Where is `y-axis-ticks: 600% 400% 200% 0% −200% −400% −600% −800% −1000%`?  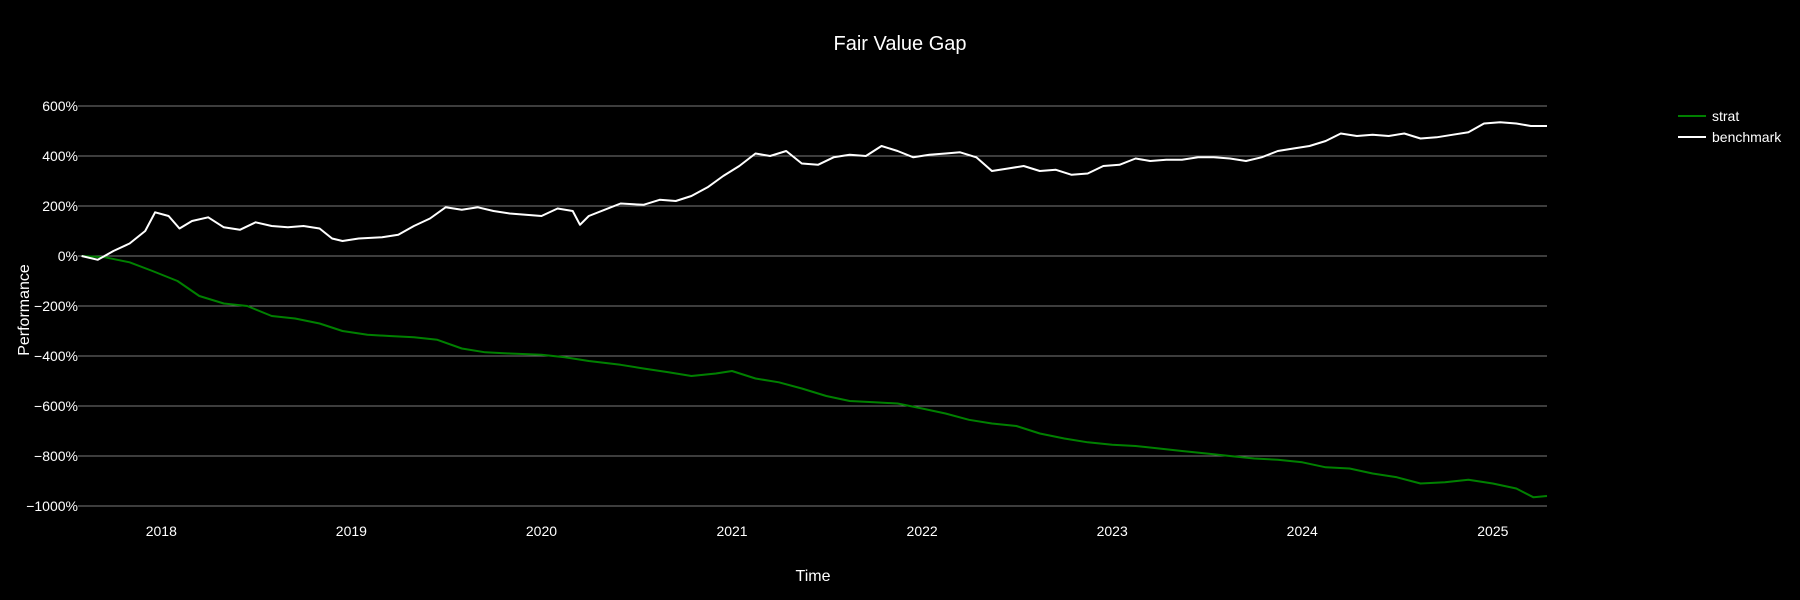 y-axis-ticks: 600% 400% 200% 0% −200% −400% −600% −800% −1000% is located at coordinates (52, 306).